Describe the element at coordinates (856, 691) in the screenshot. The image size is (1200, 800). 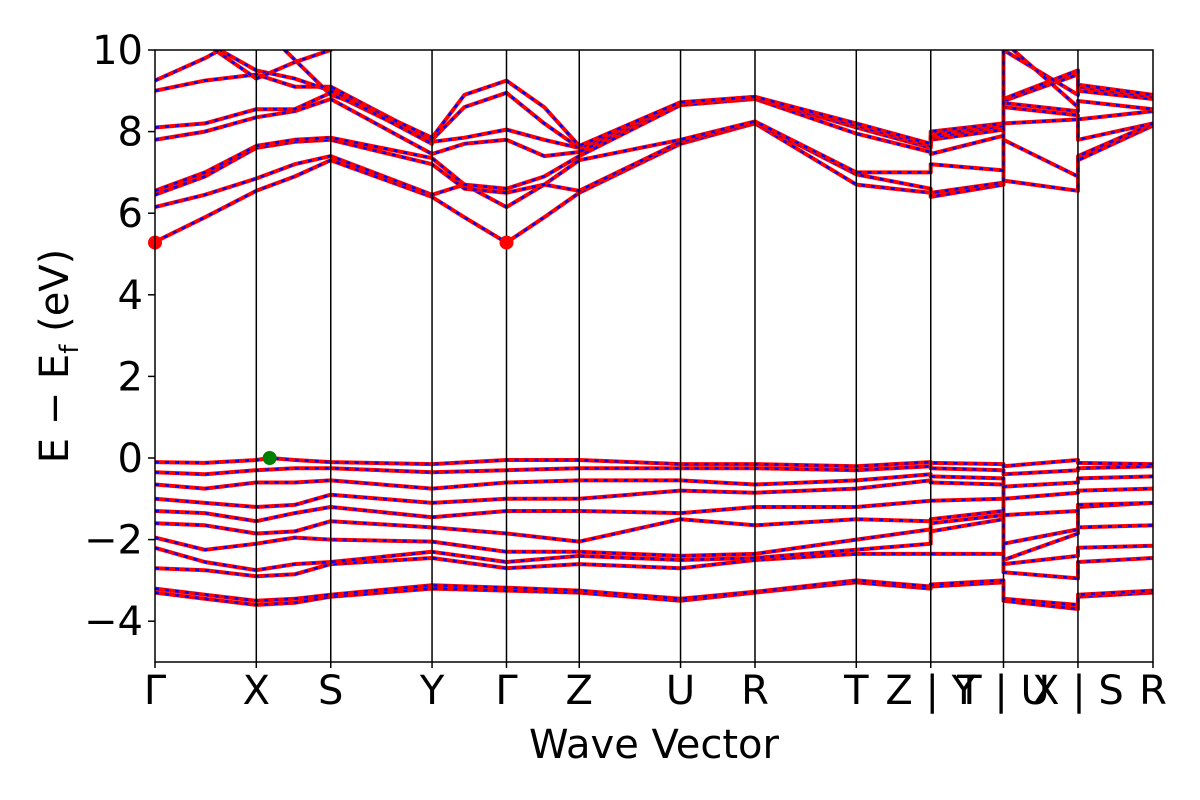
I see `x-tick-label: T` at that location.